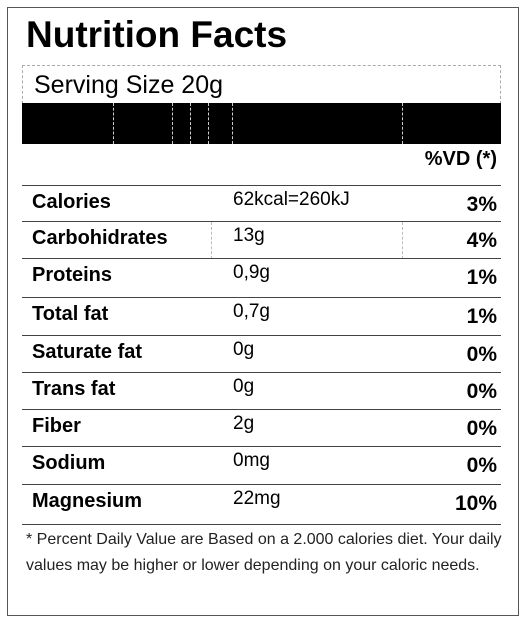 The image size is (529, 623). I want to click on nutrient-row: Trans fat 0g 0%, so click(261, 391).